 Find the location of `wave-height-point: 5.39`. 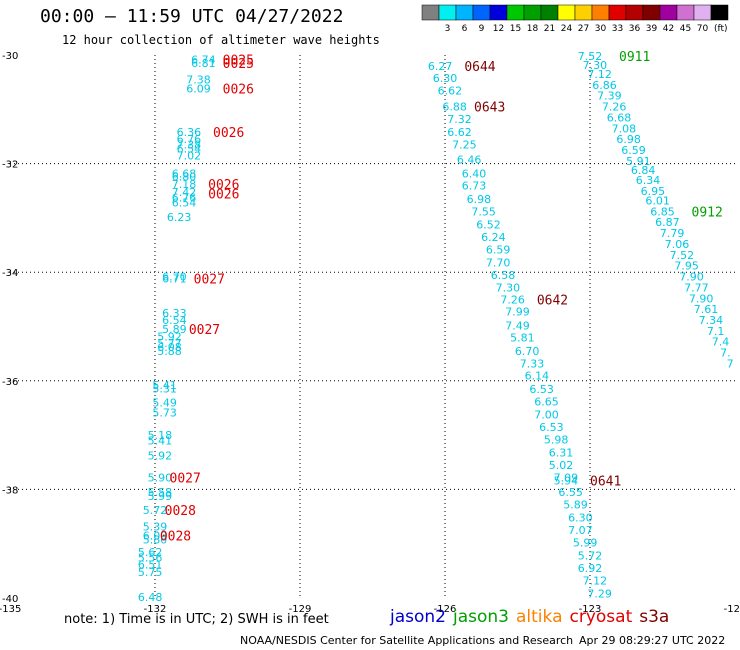

wave-height-point: 5.39 is located at coordinates (155, 526).